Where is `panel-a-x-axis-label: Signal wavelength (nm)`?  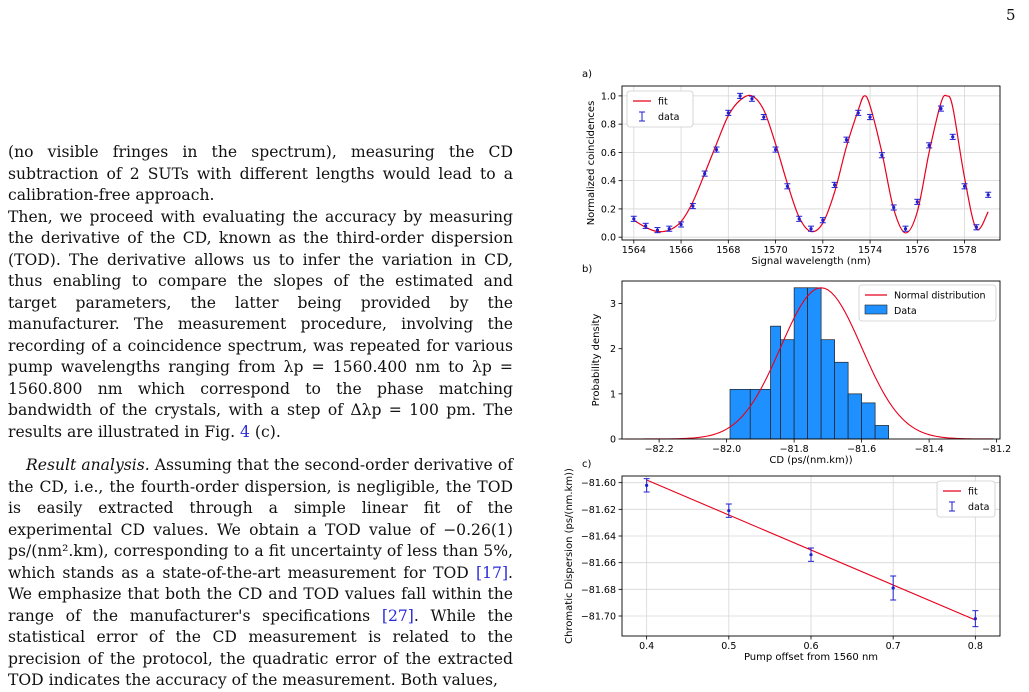 panel-a-x-axis-label: Signal wavelength (nm) is located at coordinates (810, 261).